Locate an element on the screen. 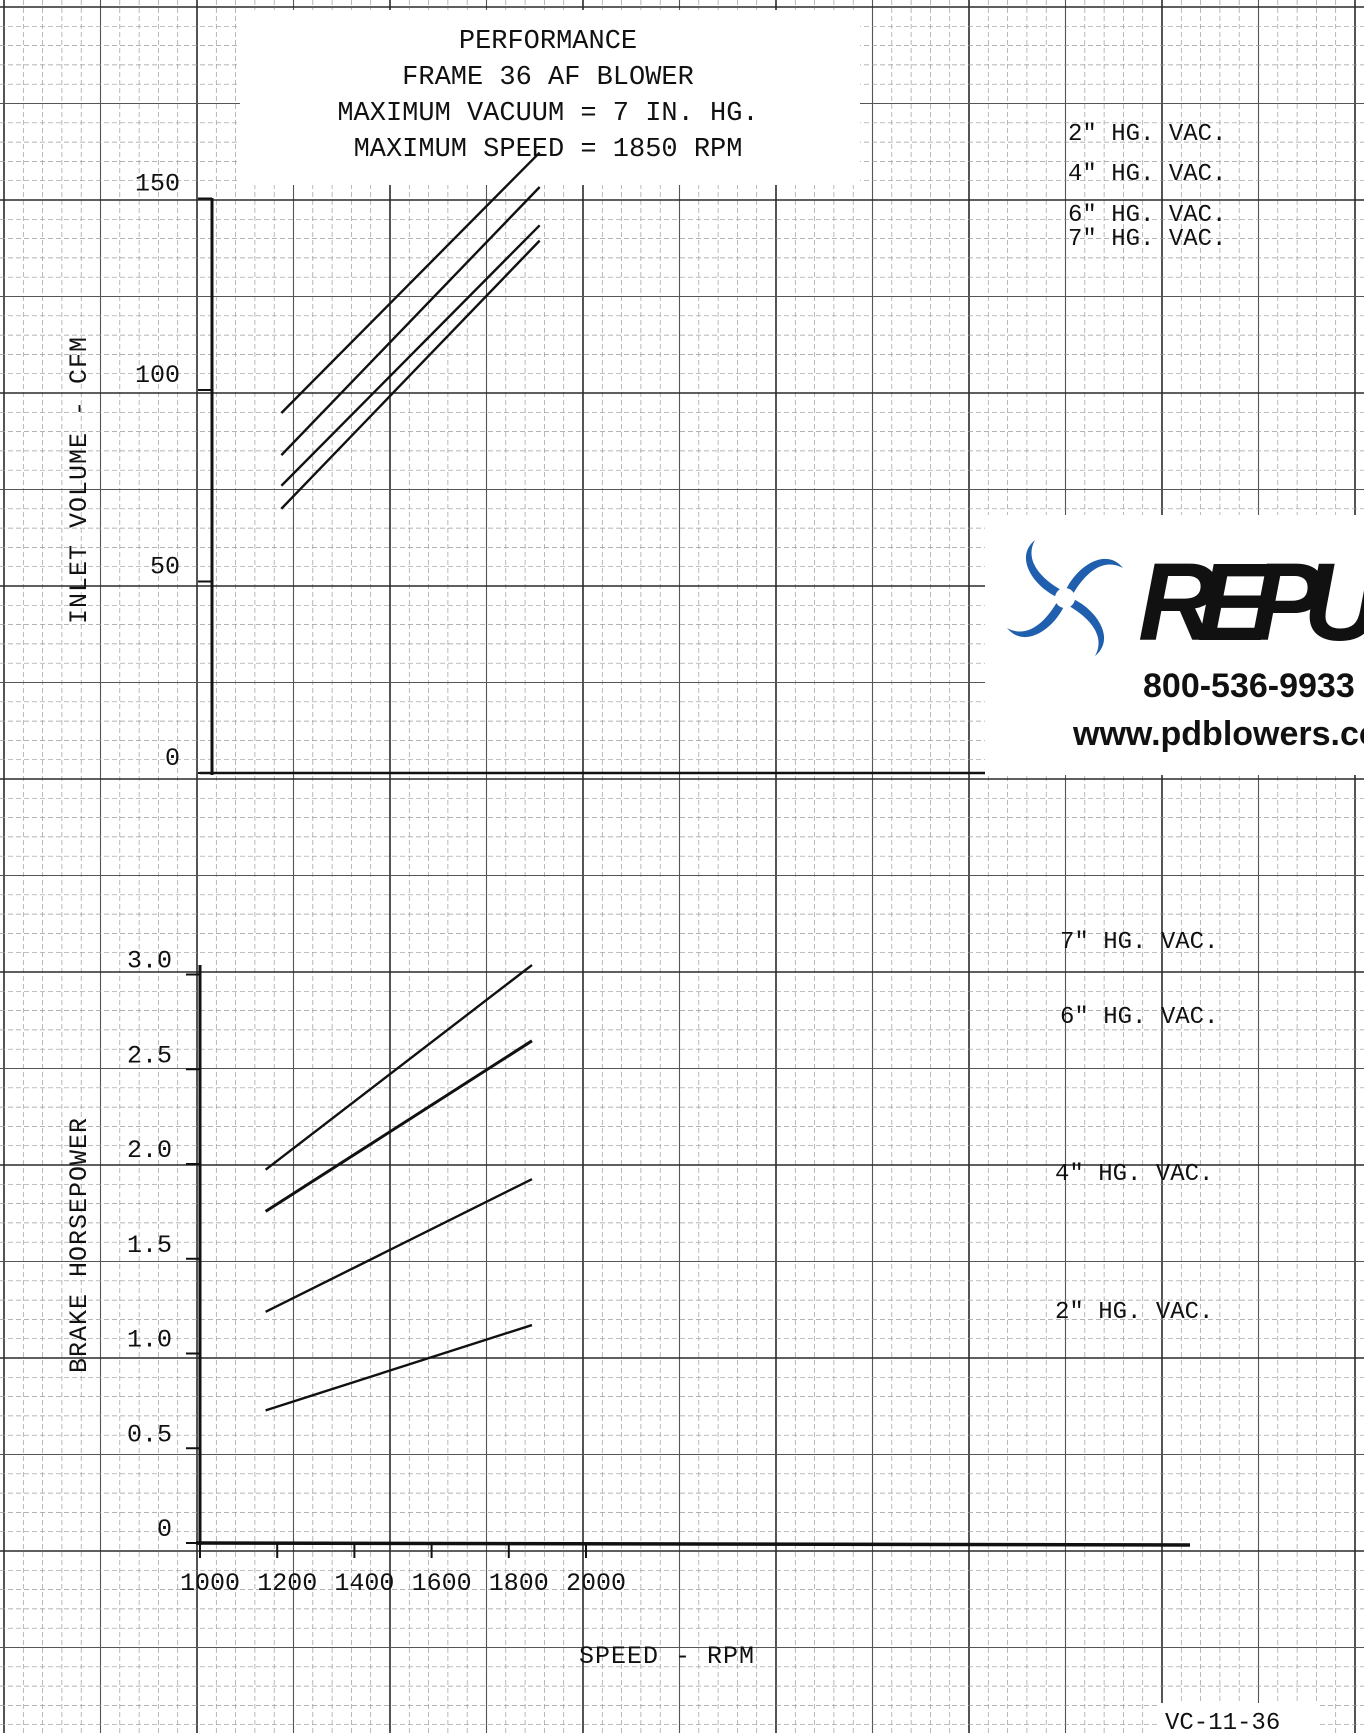 This screenshot has height=1733, width=1364. cfm-series-label: 2" HG. VAC. is located at coordinates (1147, 134).